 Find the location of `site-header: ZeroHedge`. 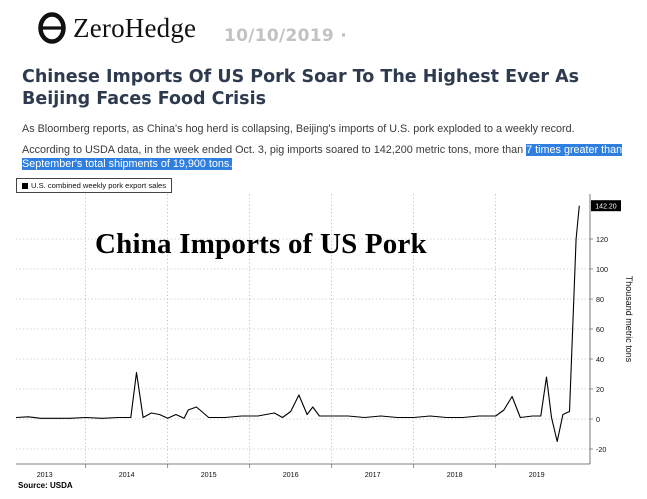

site-header: ZeroHedge is located at coordinates (117, 28).